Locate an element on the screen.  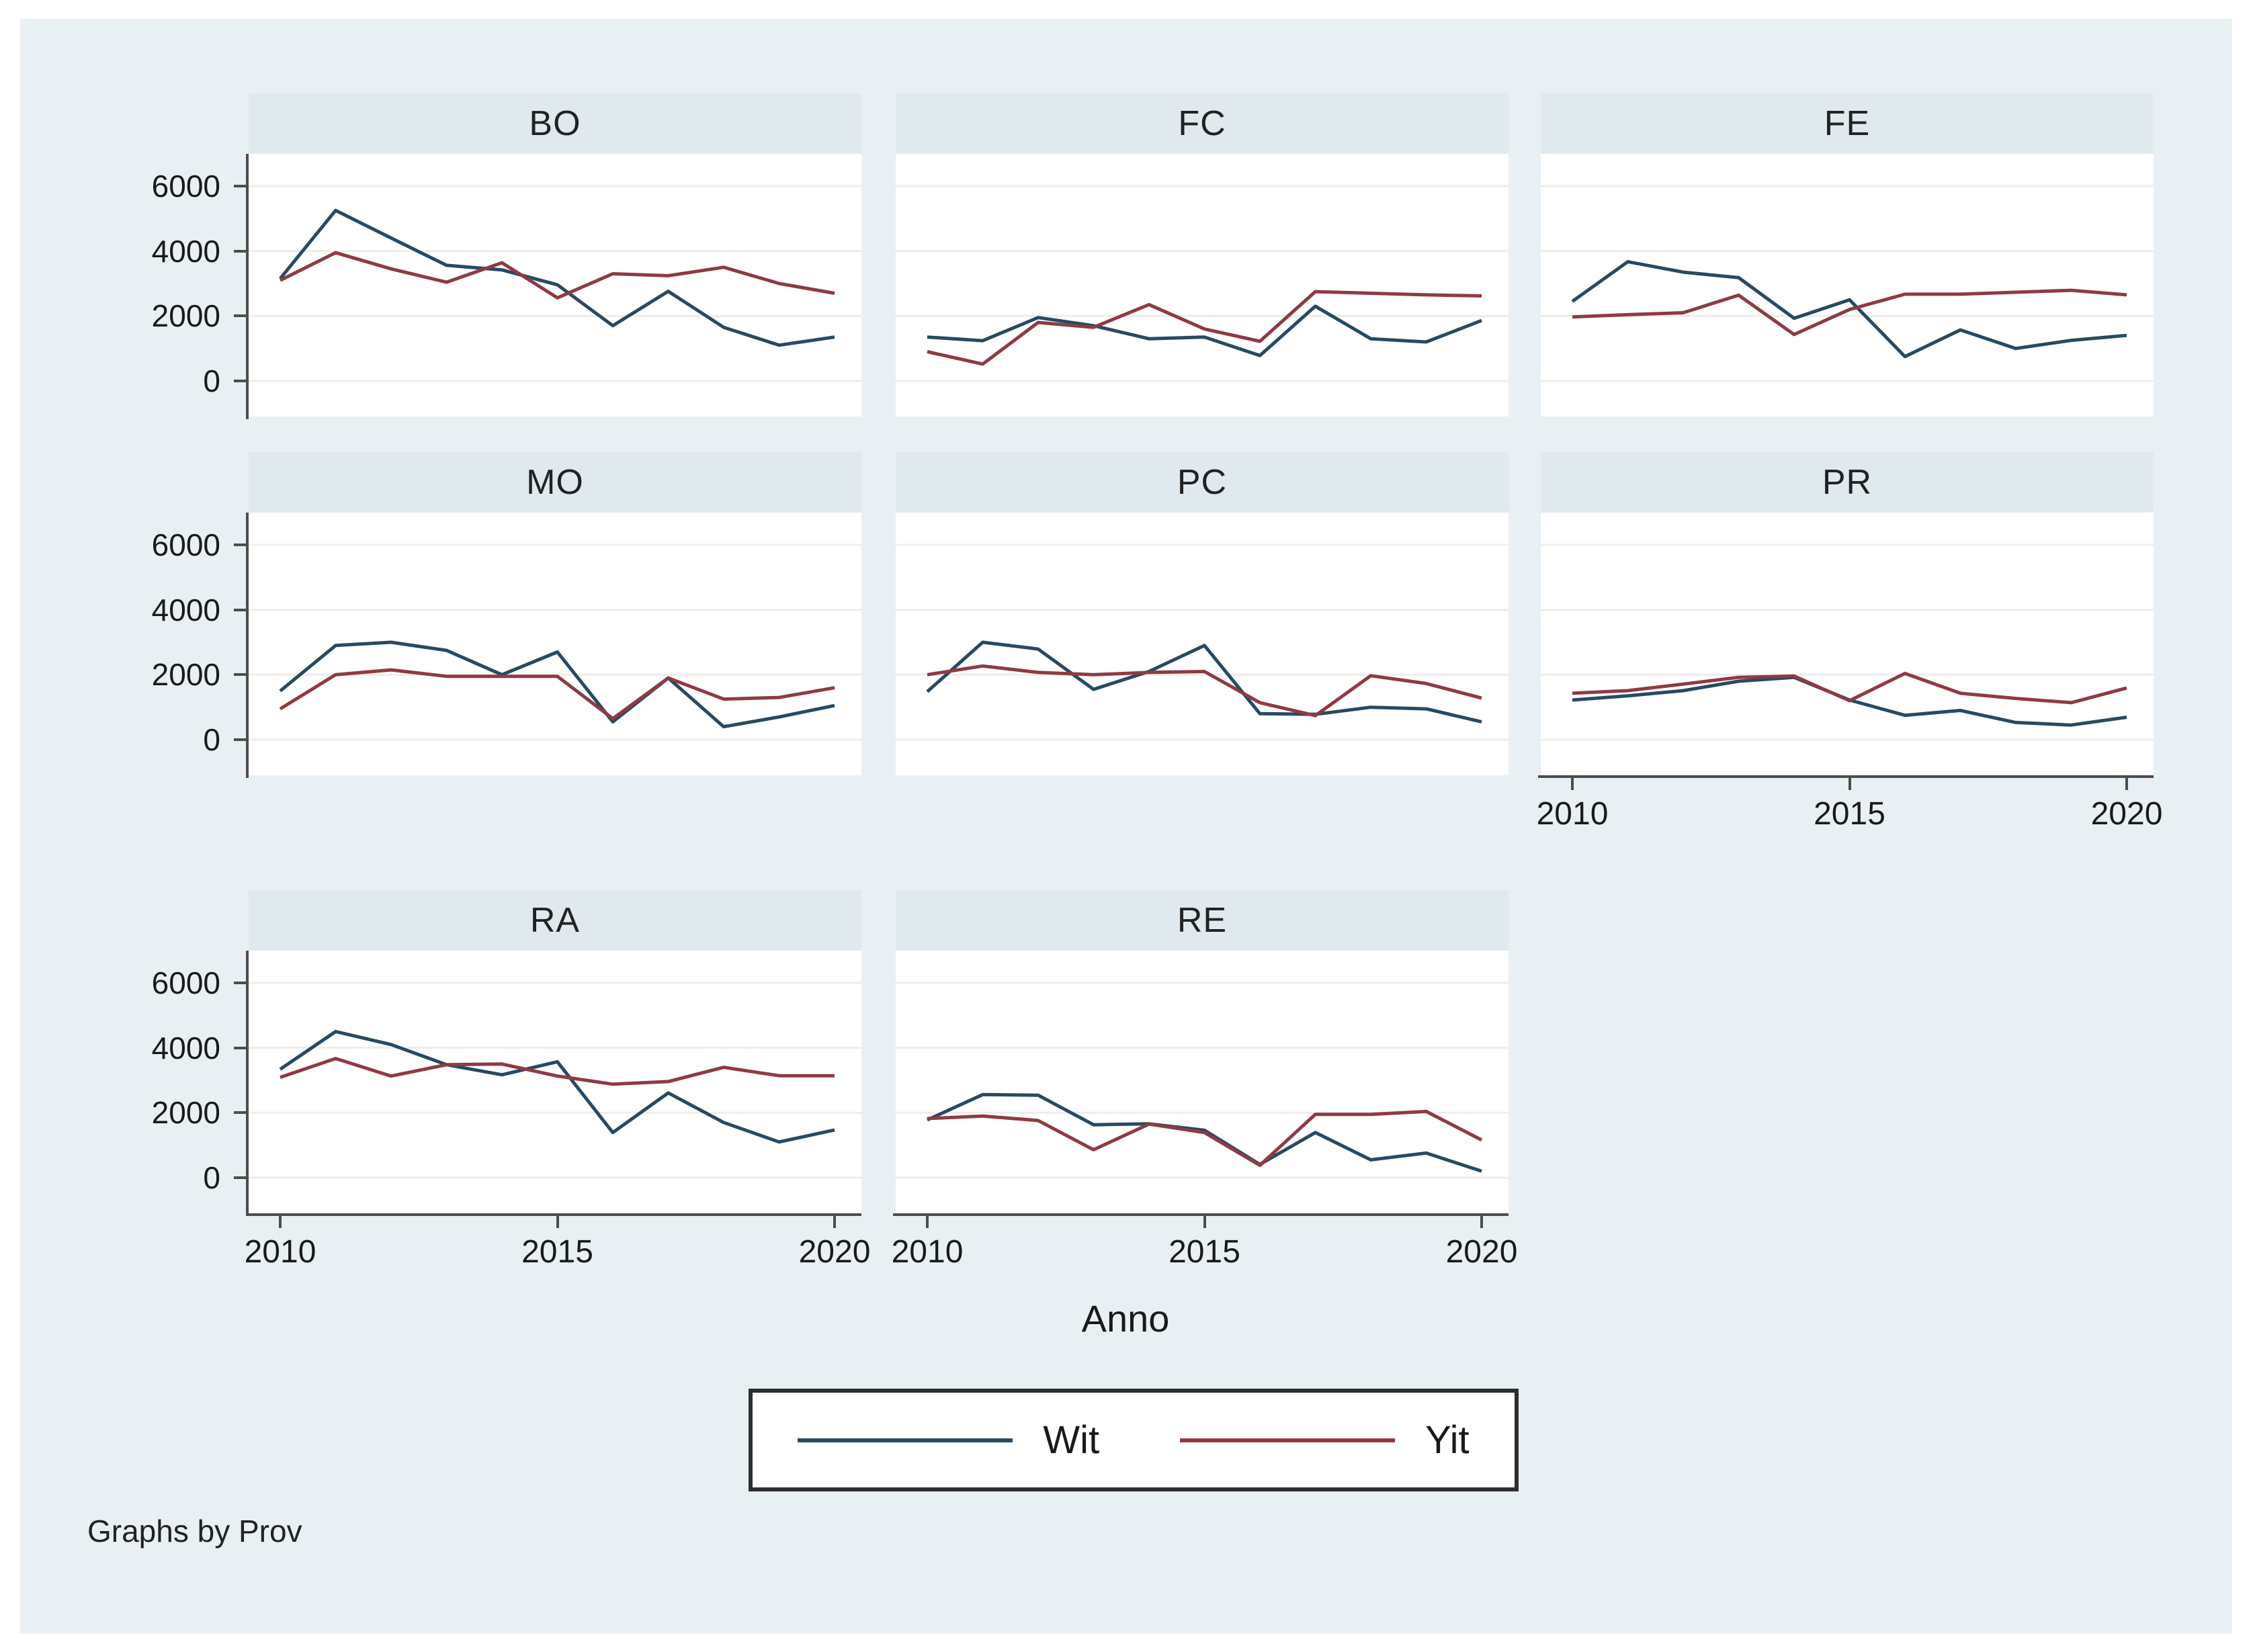
wit-line-fe is located at coordinates (1849, 309).